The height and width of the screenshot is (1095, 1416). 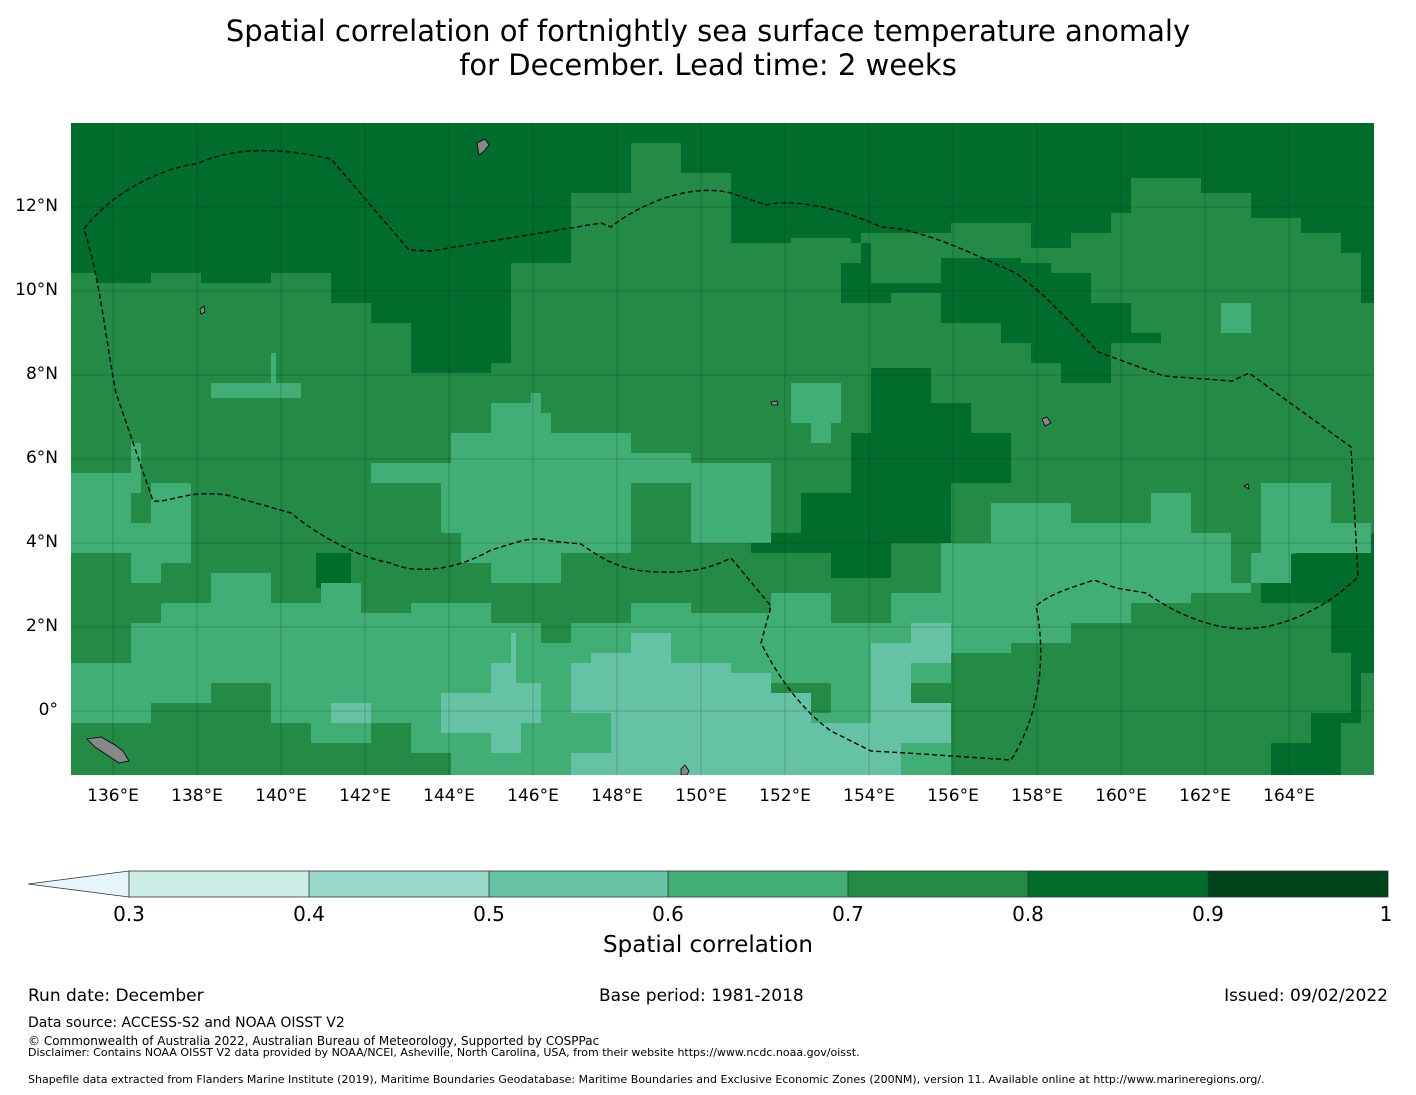 What do you see at coordinates (1205, 796) in the screenshot?
I see `lon-tick-162e: 162°E` at bounding box center [1205, 796].